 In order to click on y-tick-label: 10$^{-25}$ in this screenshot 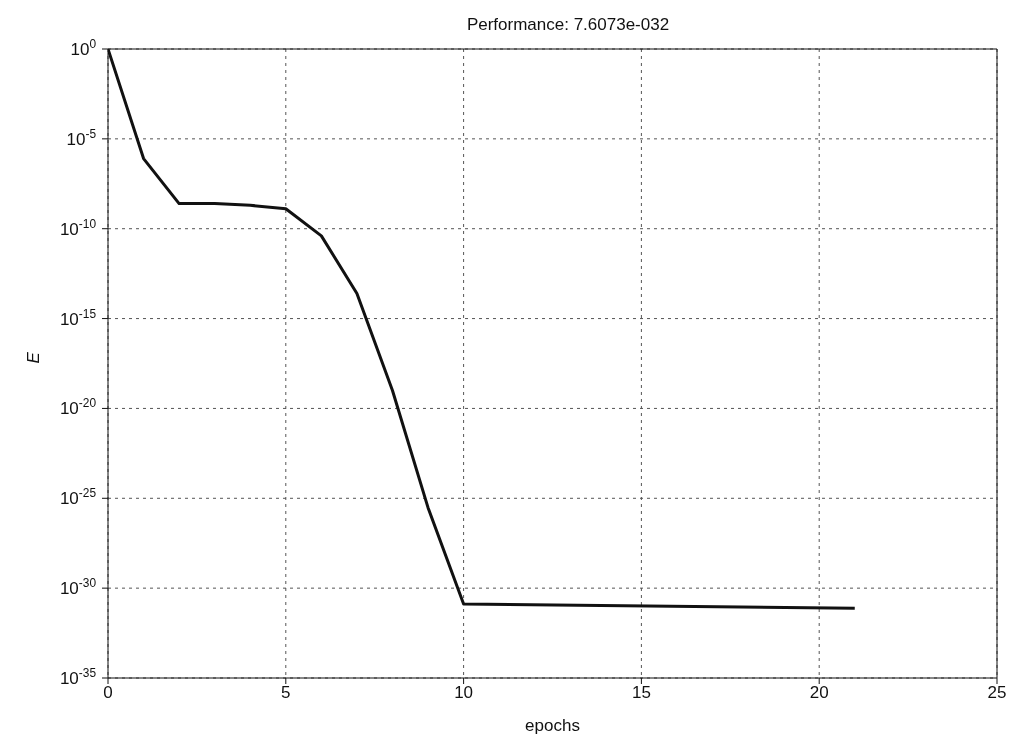, I will do `click(78, 497)`.